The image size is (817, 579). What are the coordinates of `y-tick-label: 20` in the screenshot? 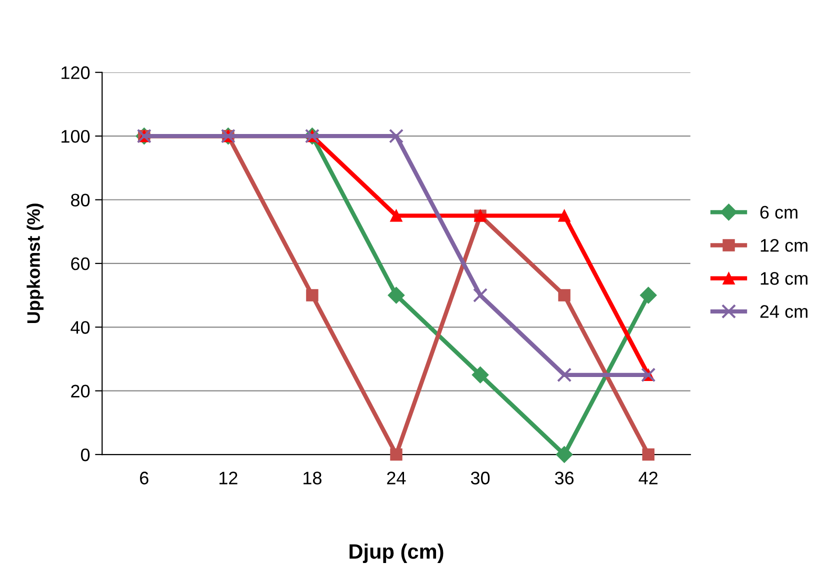 It's located at (80, 391).